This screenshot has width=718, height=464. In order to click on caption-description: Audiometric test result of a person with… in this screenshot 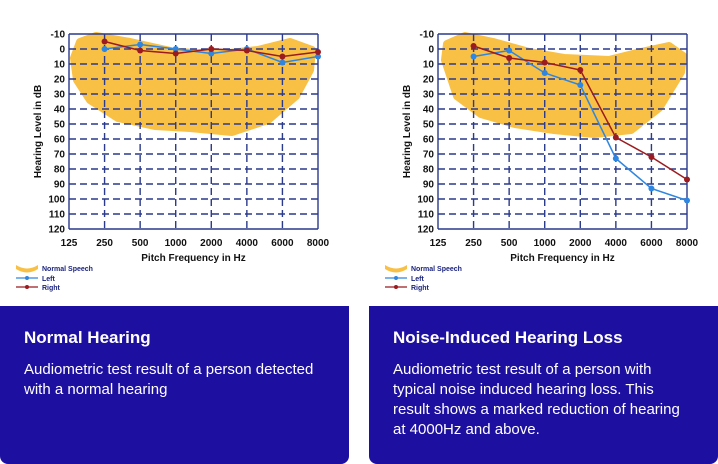, I will do `click(536, 399)`.